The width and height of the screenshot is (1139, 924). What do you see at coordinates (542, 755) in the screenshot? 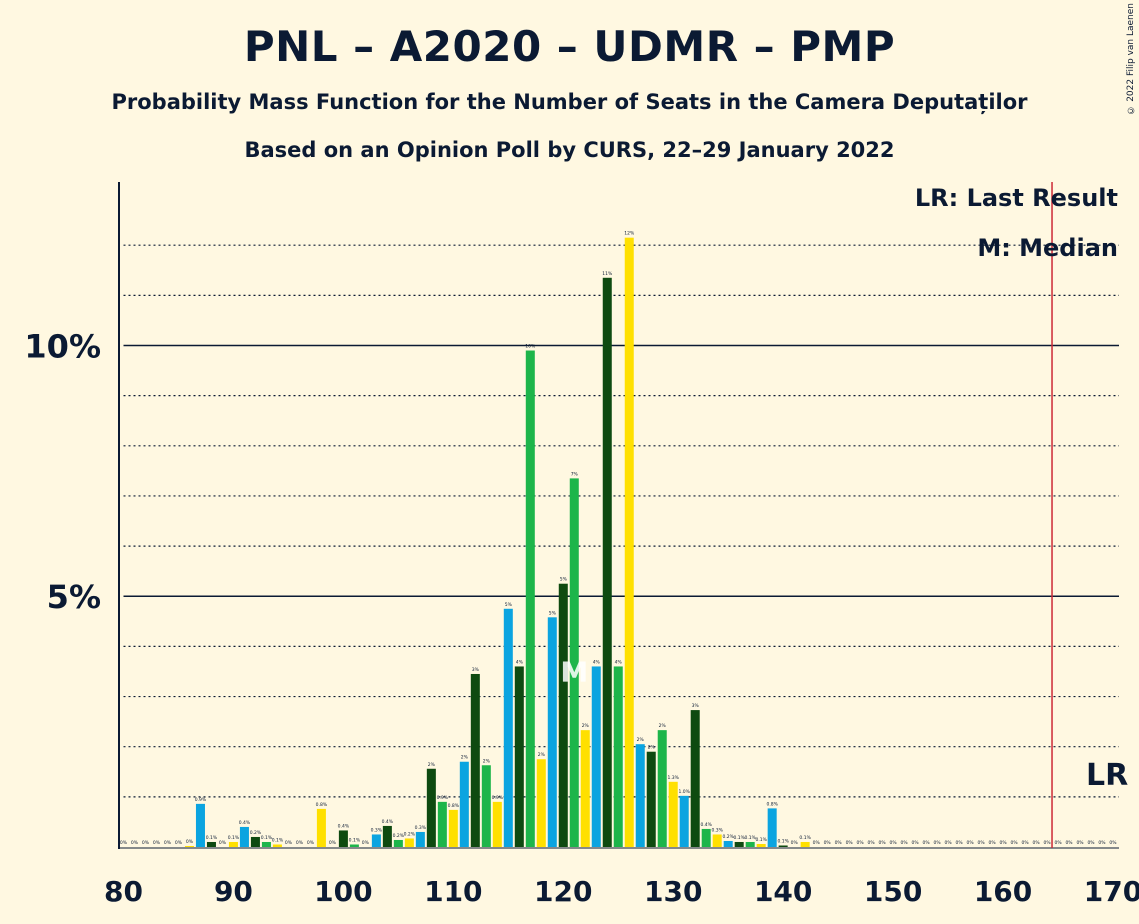
I see `bar-label-118: 2%` at bounding box center [542, 755].